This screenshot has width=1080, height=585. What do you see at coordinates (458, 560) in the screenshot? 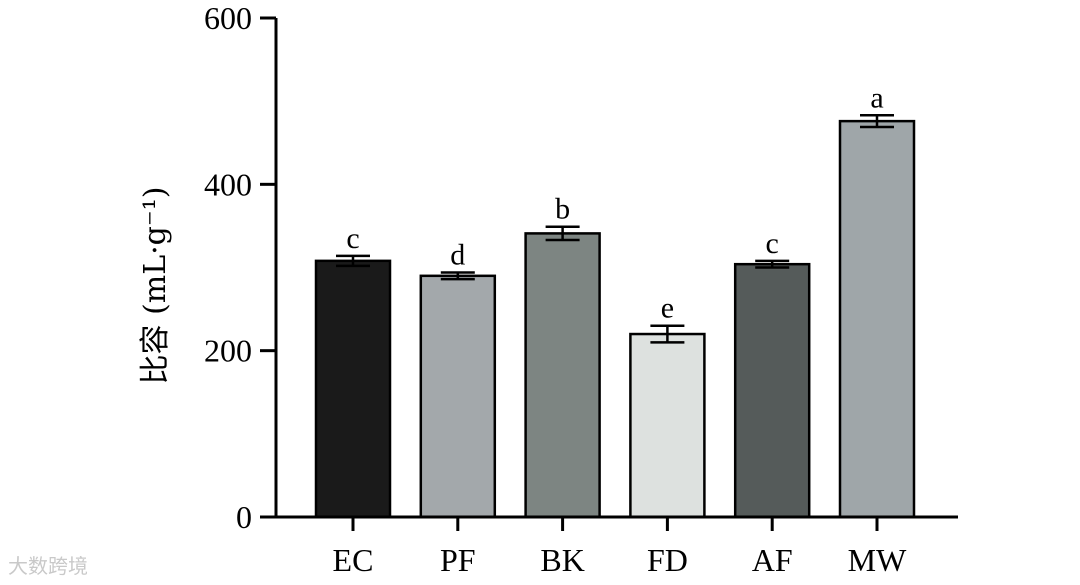
I see `x-tick-label: PF` at bounding box center [458, 560].